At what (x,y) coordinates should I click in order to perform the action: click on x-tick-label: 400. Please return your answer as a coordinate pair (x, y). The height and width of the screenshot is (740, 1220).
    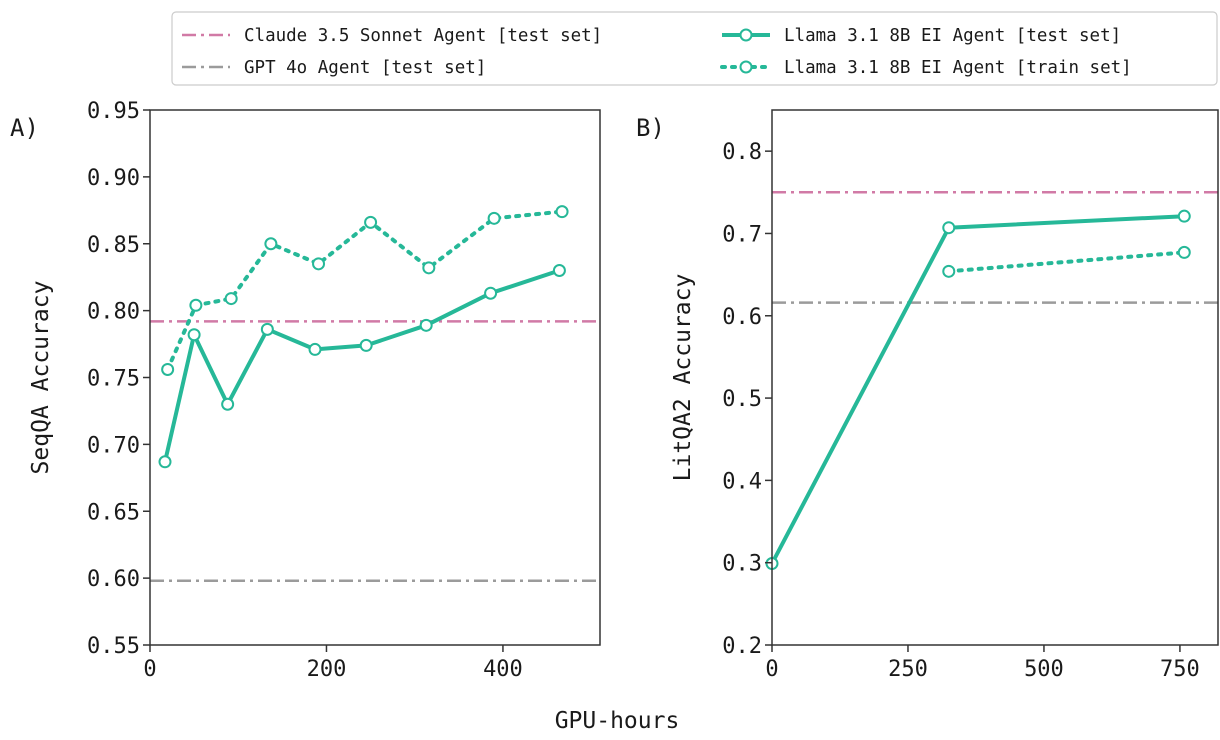
    Looking at the image, I should click on (503, 669).